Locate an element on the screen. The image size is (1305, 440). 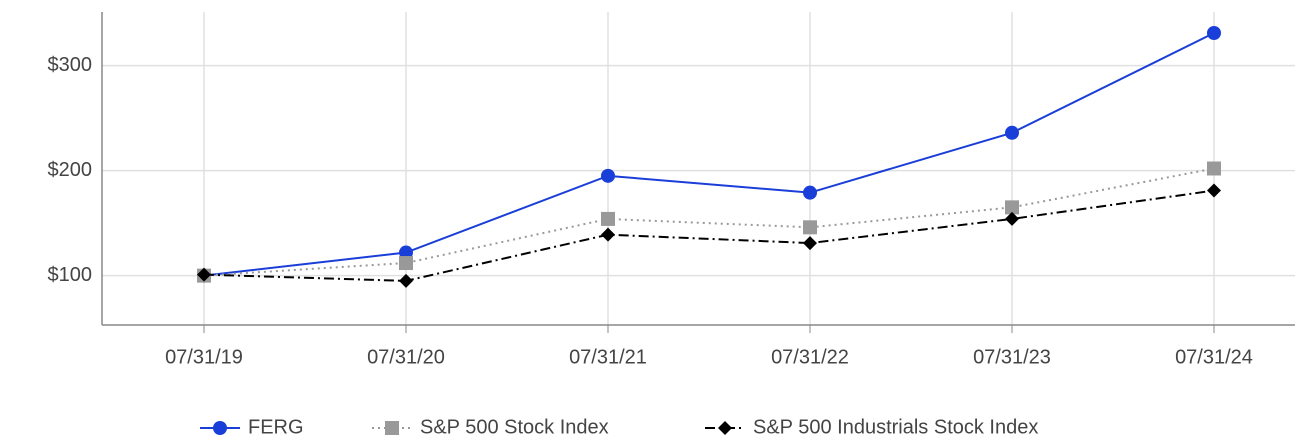
y-tick-label: $200 is located at coordinates (70, 170).